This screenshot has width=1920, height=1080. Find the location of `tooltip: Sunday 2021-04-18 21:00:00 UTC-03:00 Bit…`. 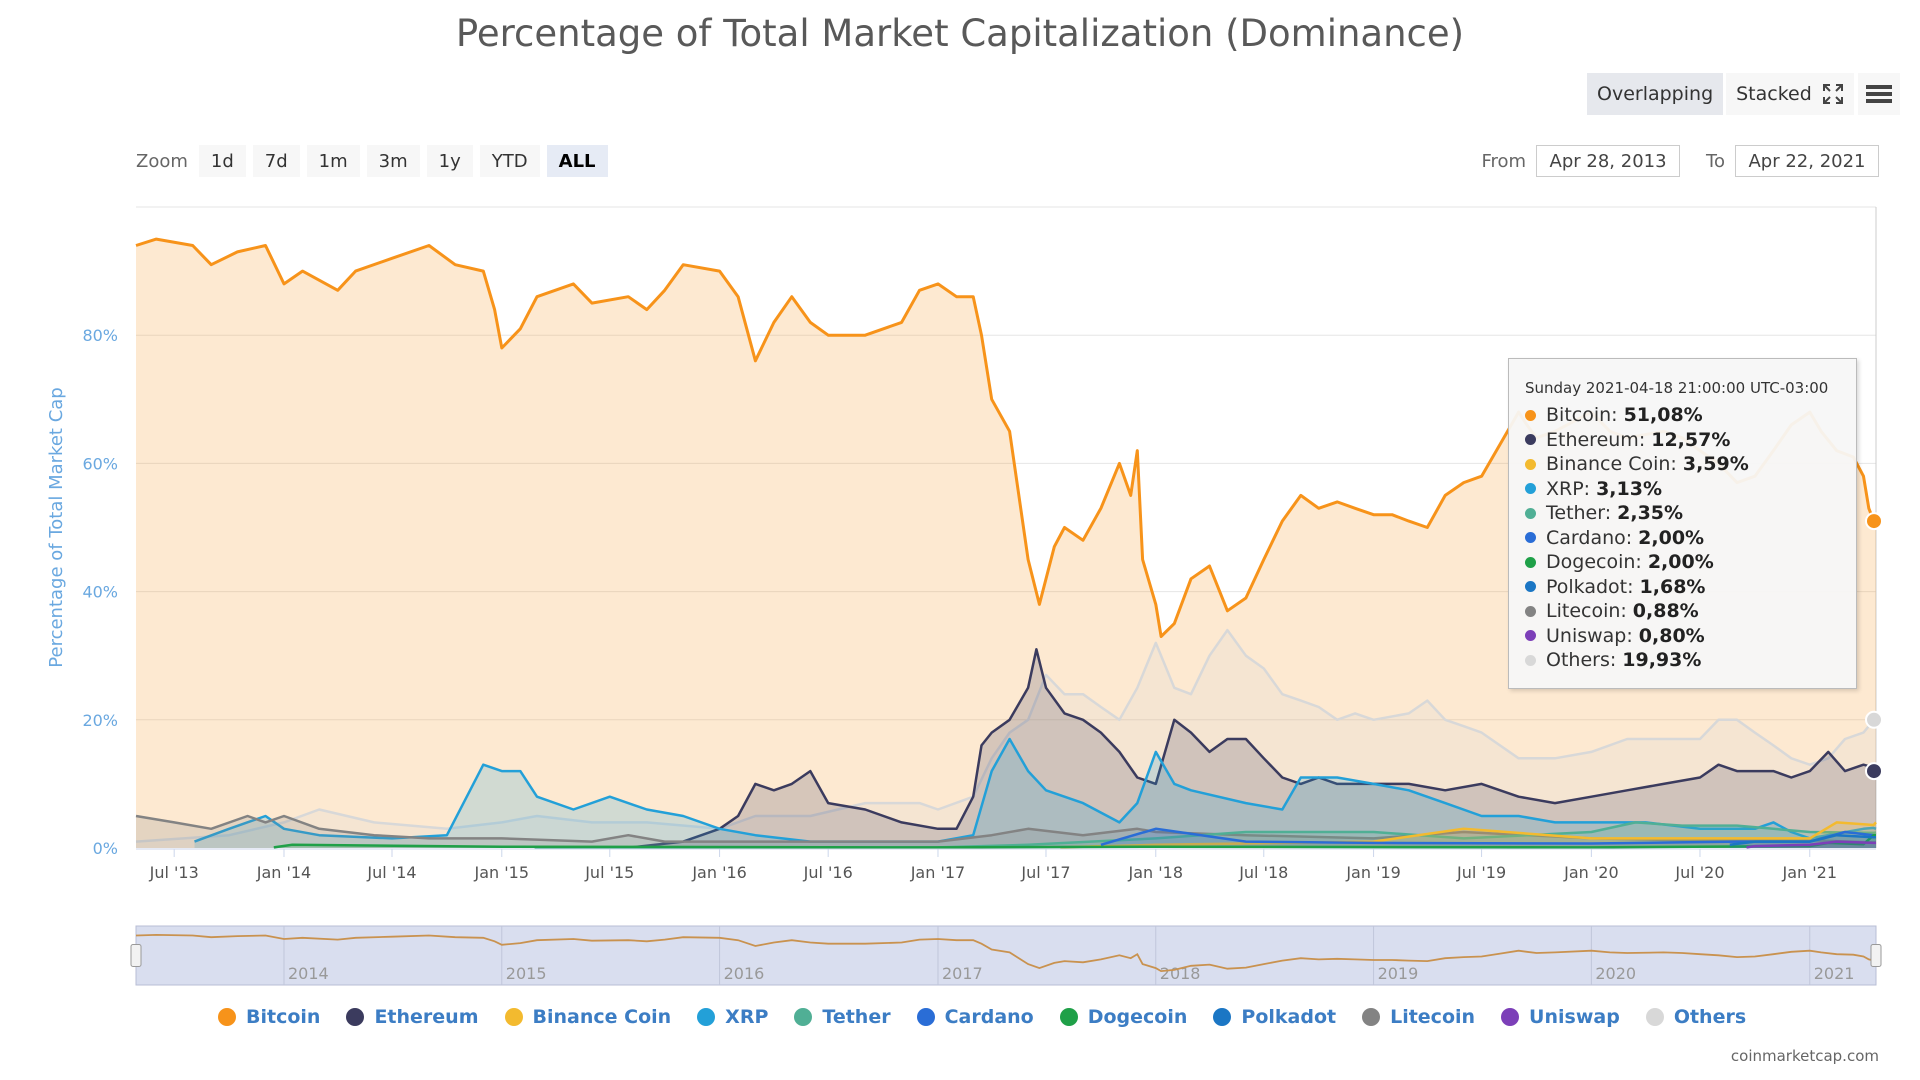

tooltip: Sunday 2021-04-18 21:00:00 UTC-03:00 Bit… is located at coordinates (1682, 523).